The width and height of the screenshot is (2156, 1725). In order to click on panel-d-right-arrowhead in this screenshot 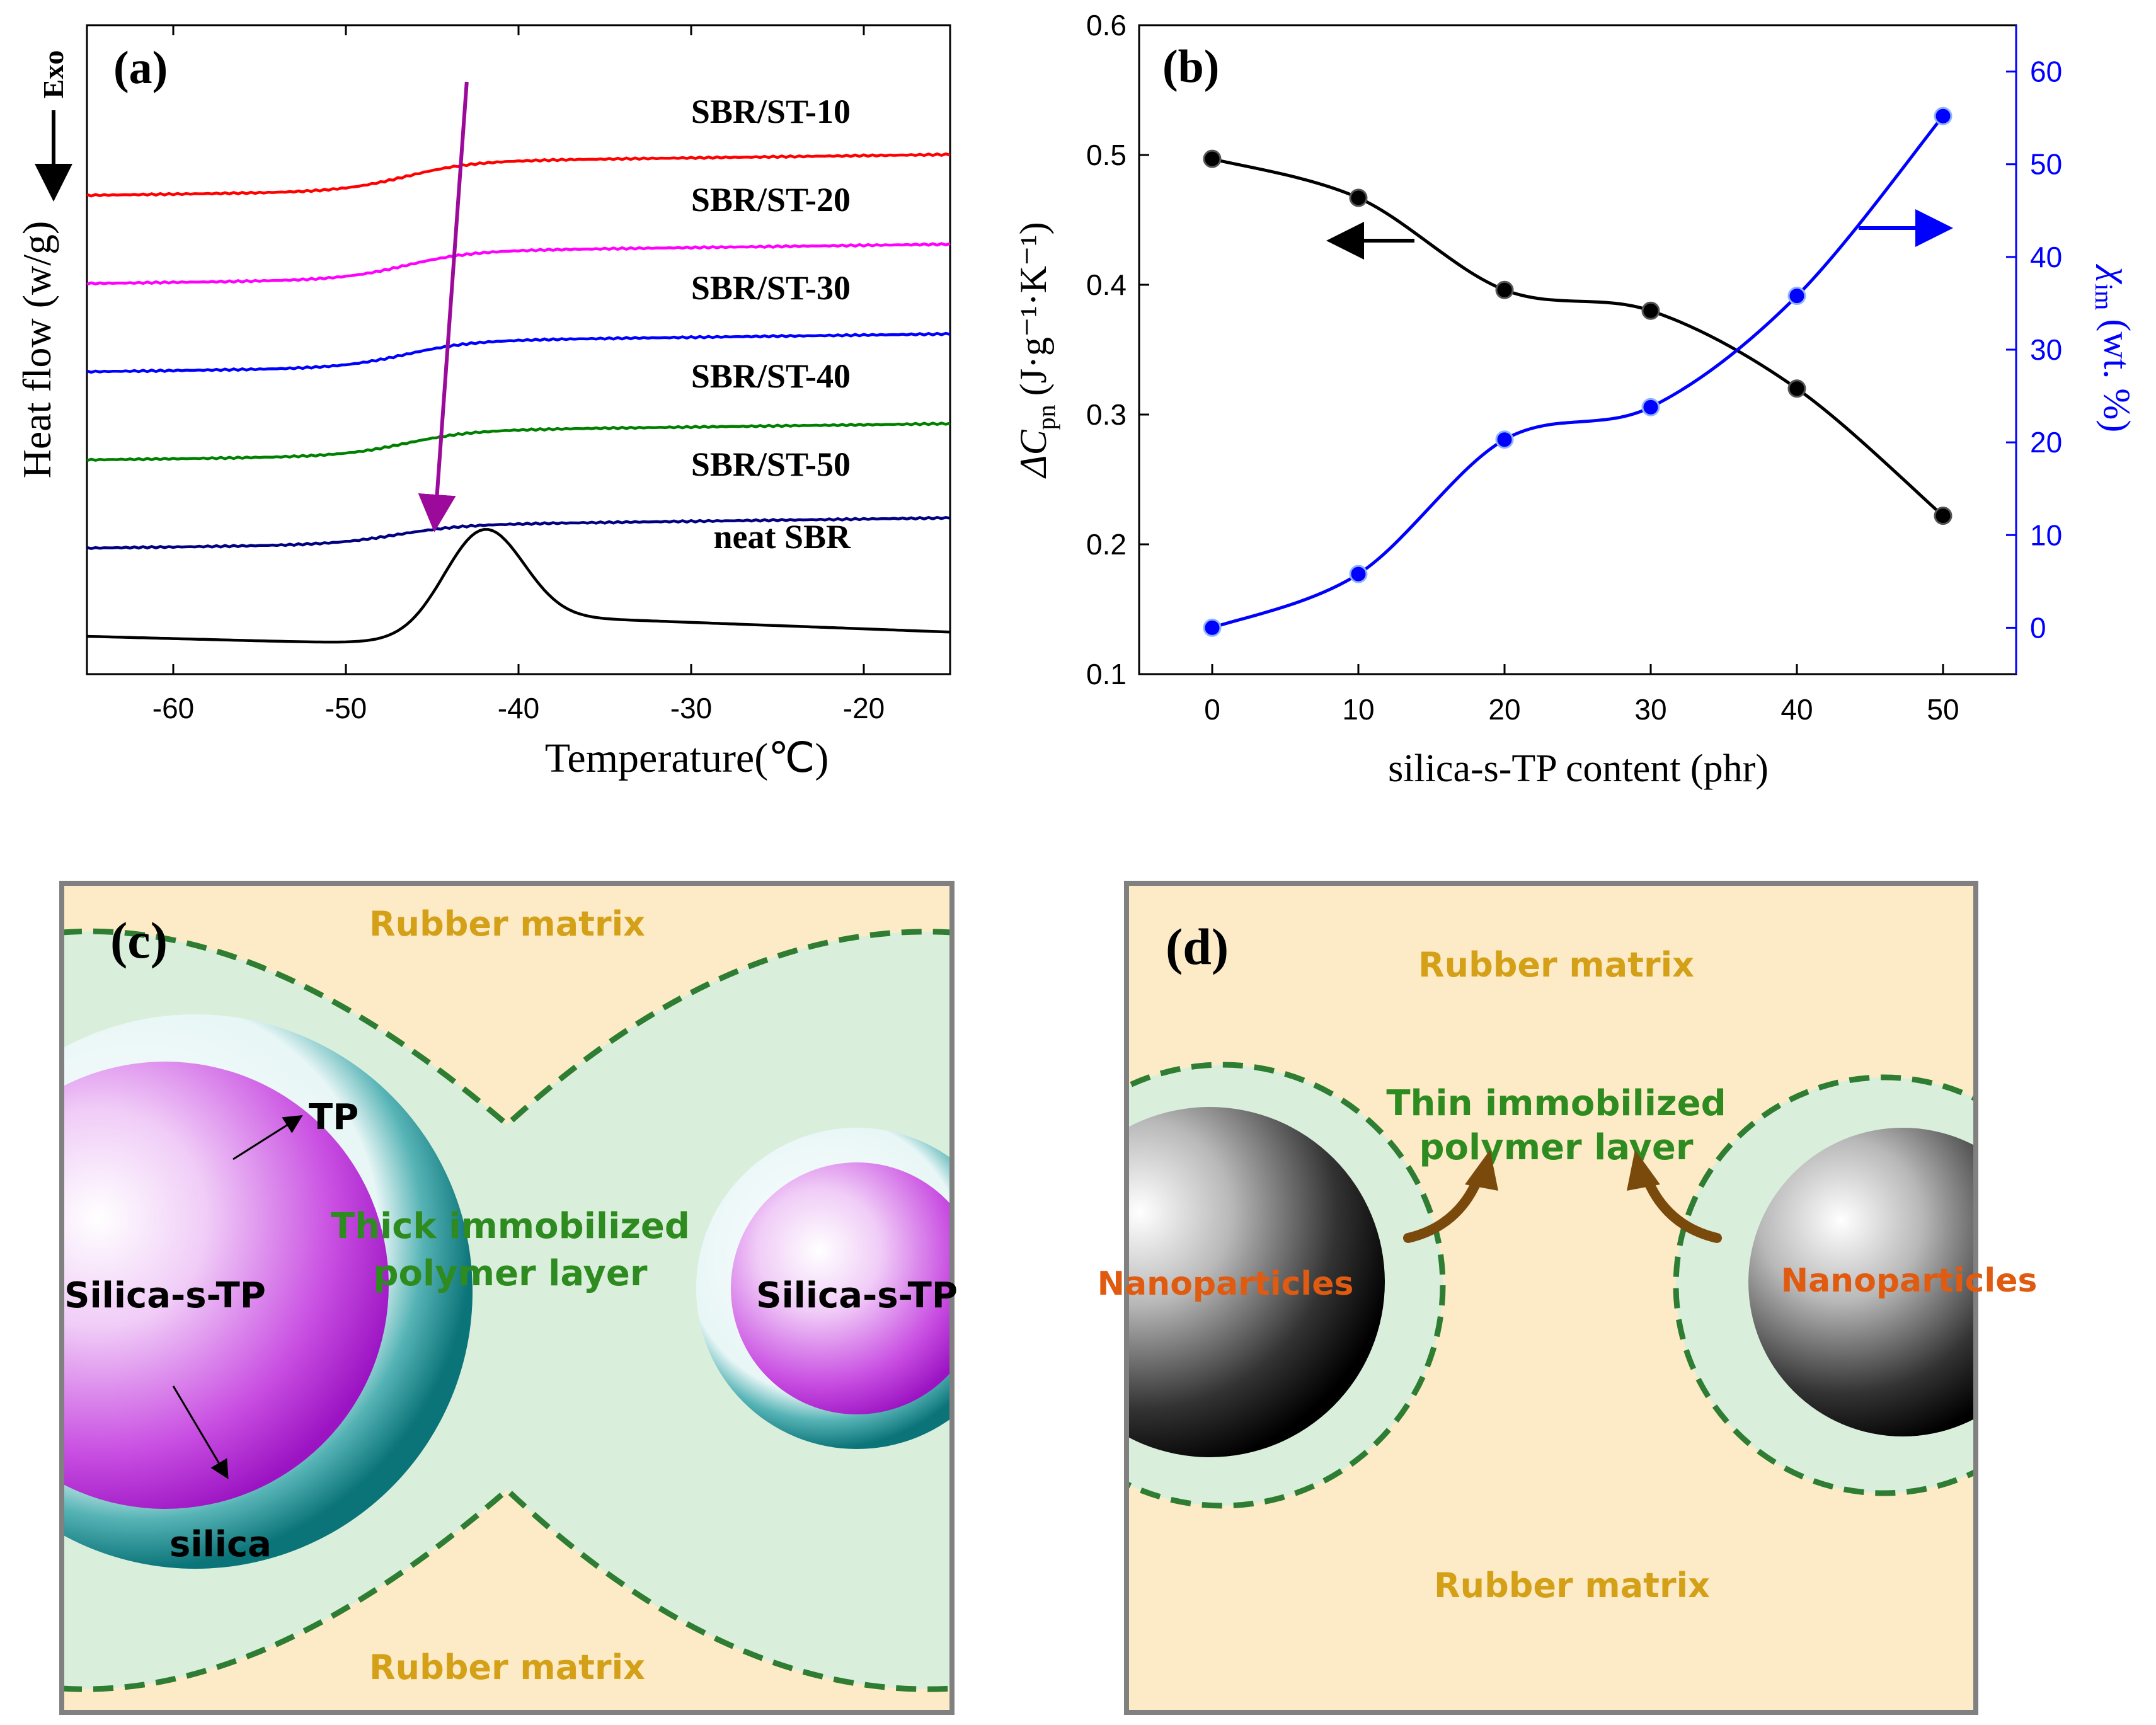, I will do `click(1644, 1170)`.